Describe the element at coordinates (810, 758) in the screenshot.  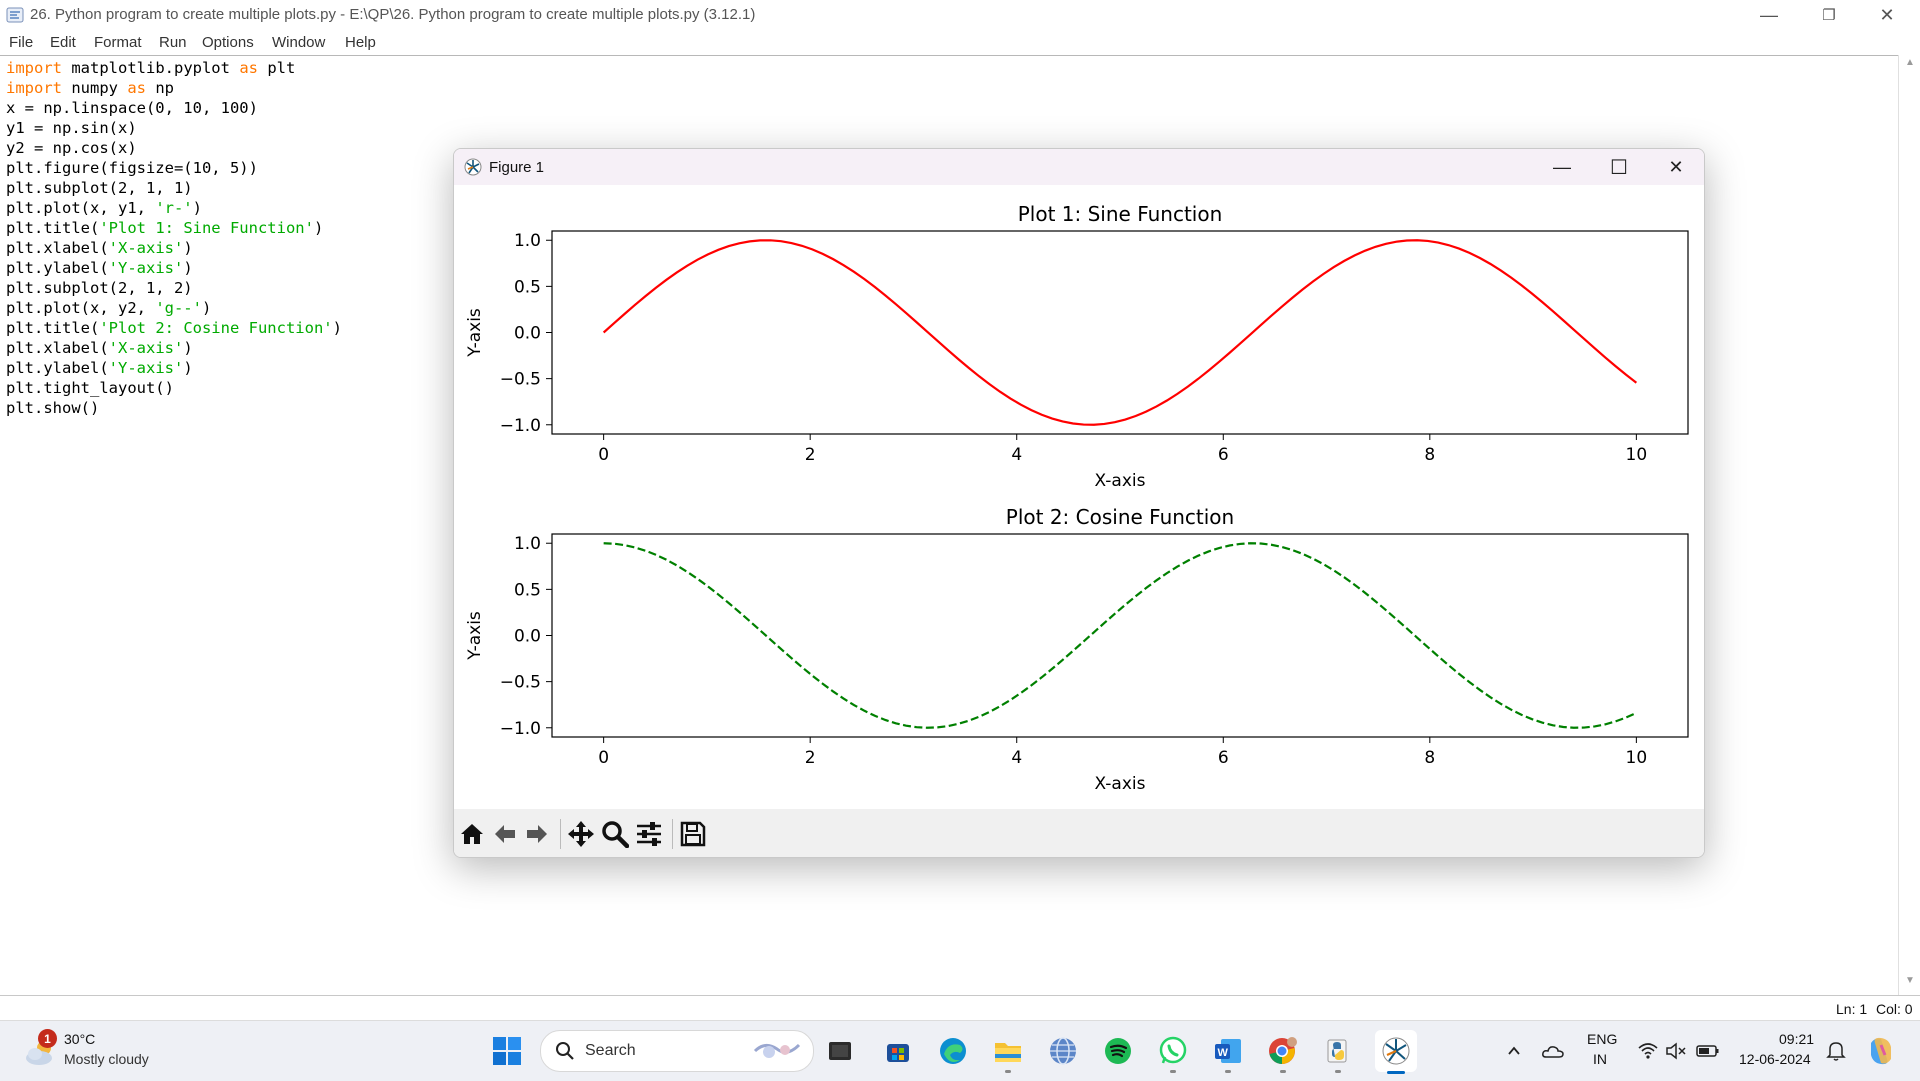
I see `x-tick-label: 2` at that location.